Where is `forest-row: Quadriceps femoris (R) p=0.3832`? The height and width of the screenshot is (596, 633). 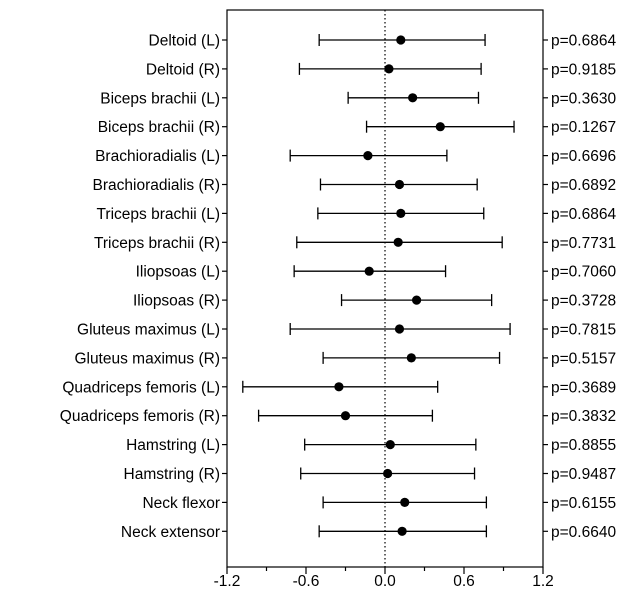 forest-row: Quadriceps femoris (R) p=0.3832 is located at coordinates (338, 416).